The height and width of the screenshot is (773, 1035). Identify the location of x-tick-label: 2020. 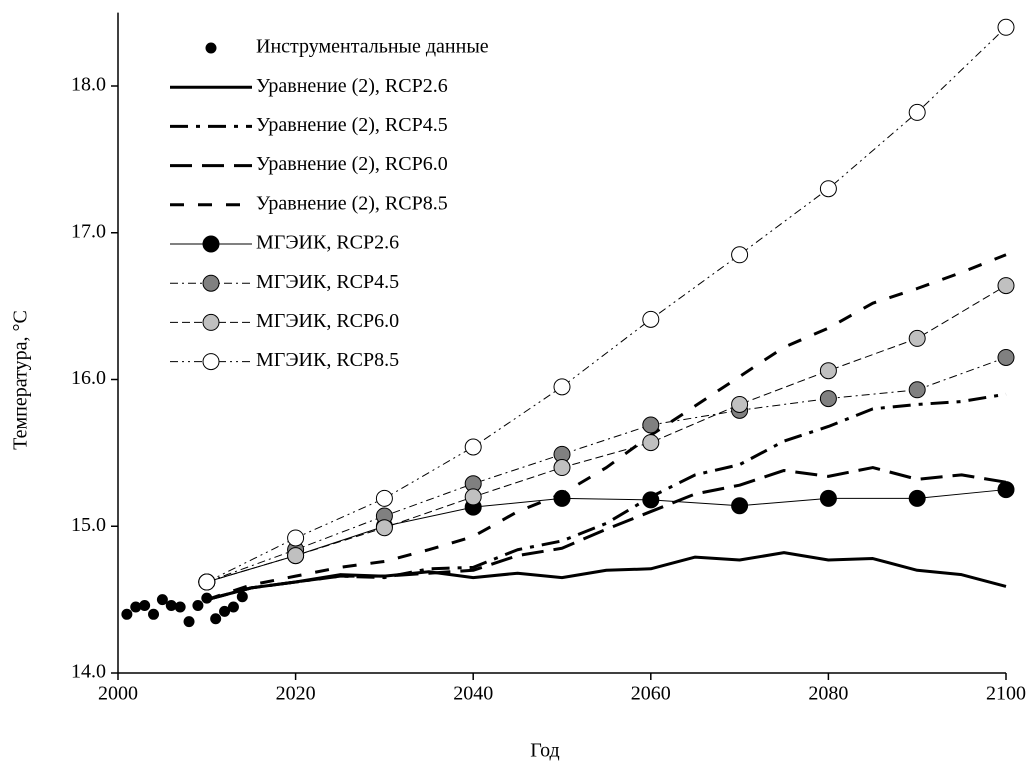
(296, 694).